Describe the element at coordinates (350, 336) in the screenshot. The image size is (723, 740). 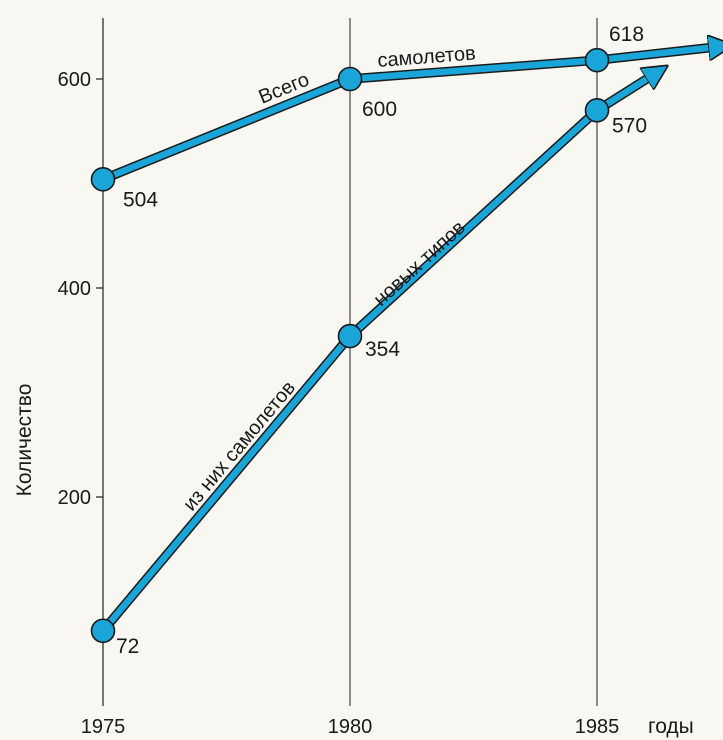
I see `series-2-point-1980` at that location.